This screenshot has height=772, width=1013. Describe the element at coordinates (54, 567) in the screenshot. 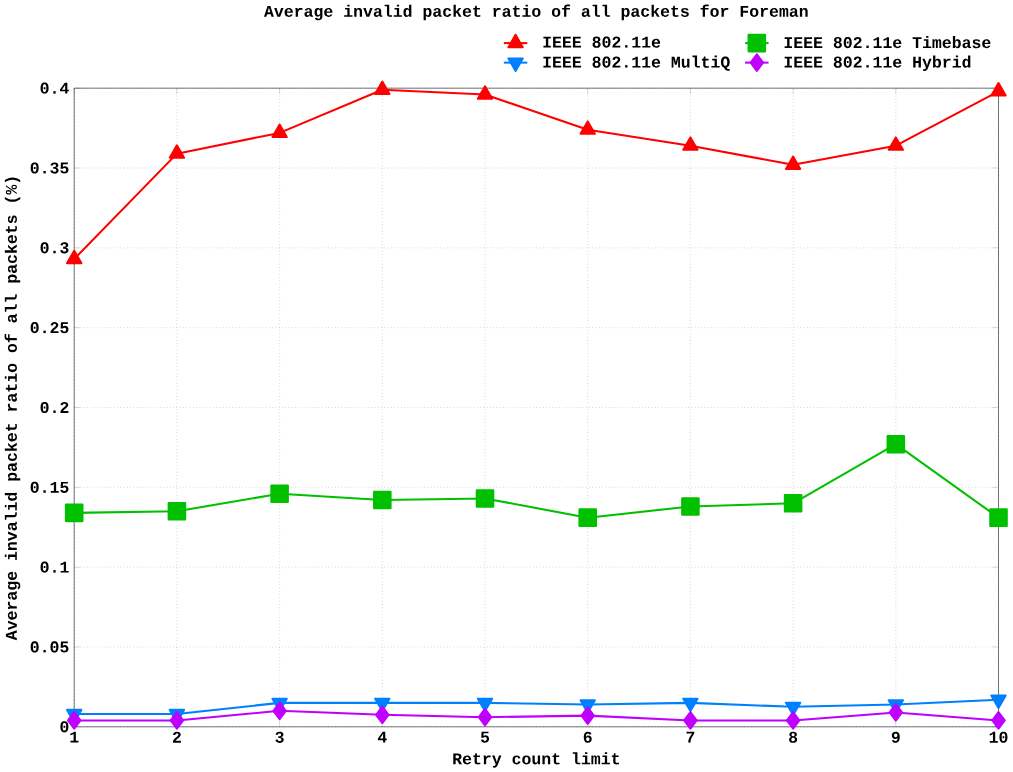

I see `y-tick-label: 0.1` at that location.